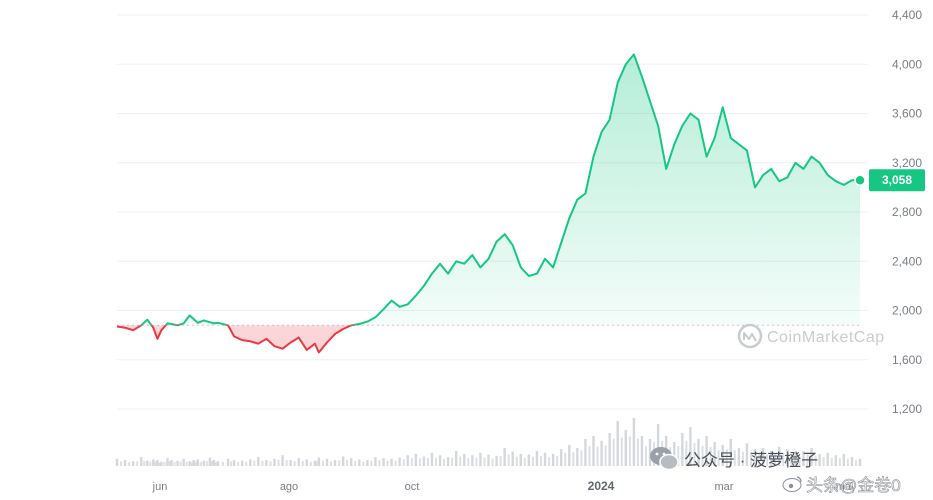 The width and height of the screenshot is (933, 500). Describe the element at coordinates (907, 360) in the screenshot. I see `y-tick-label: 1,600` at that location.